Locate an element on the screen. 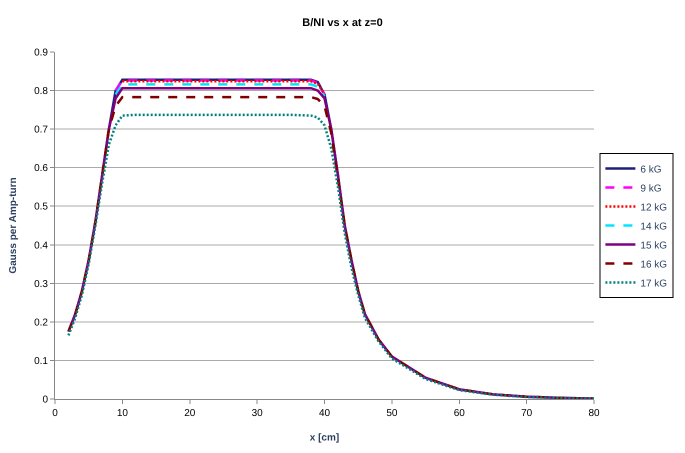 The image size is (685, 453). x-tick-label: 40 is located at coordinates (324, 413).